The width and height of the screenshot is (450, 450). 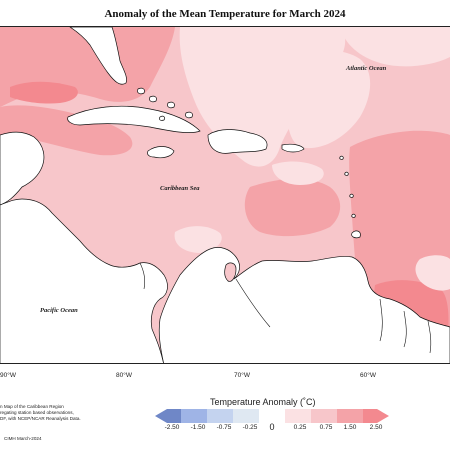 I want to click on legend-tick-7: 1.50, so click(x=350, y=427).